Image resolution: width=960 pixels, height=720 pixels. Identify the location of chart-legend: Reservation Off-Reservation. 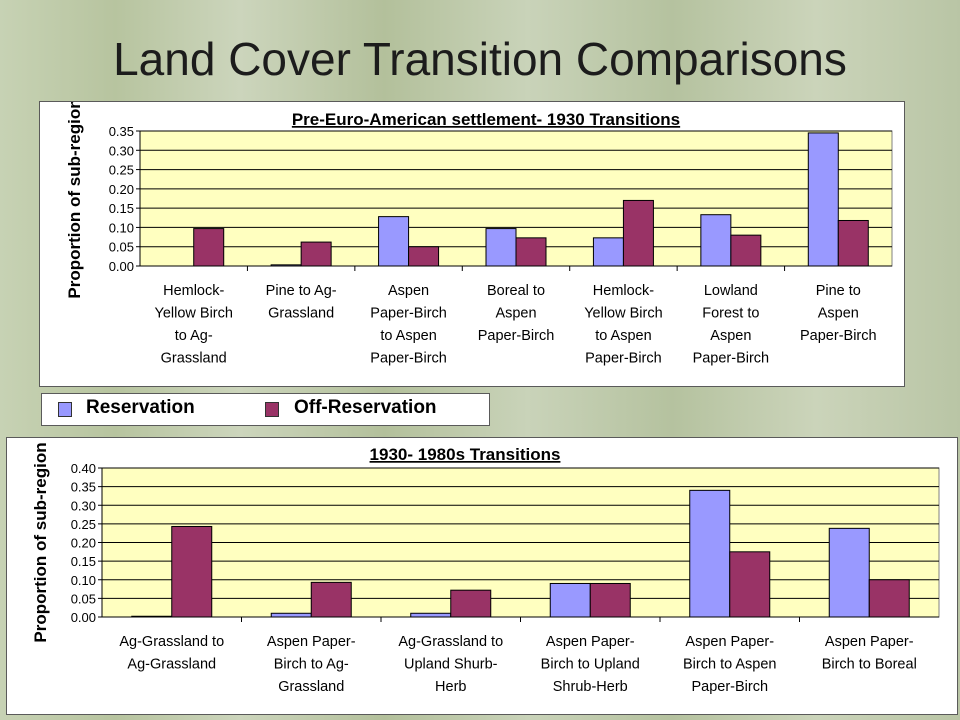
(265, 409).